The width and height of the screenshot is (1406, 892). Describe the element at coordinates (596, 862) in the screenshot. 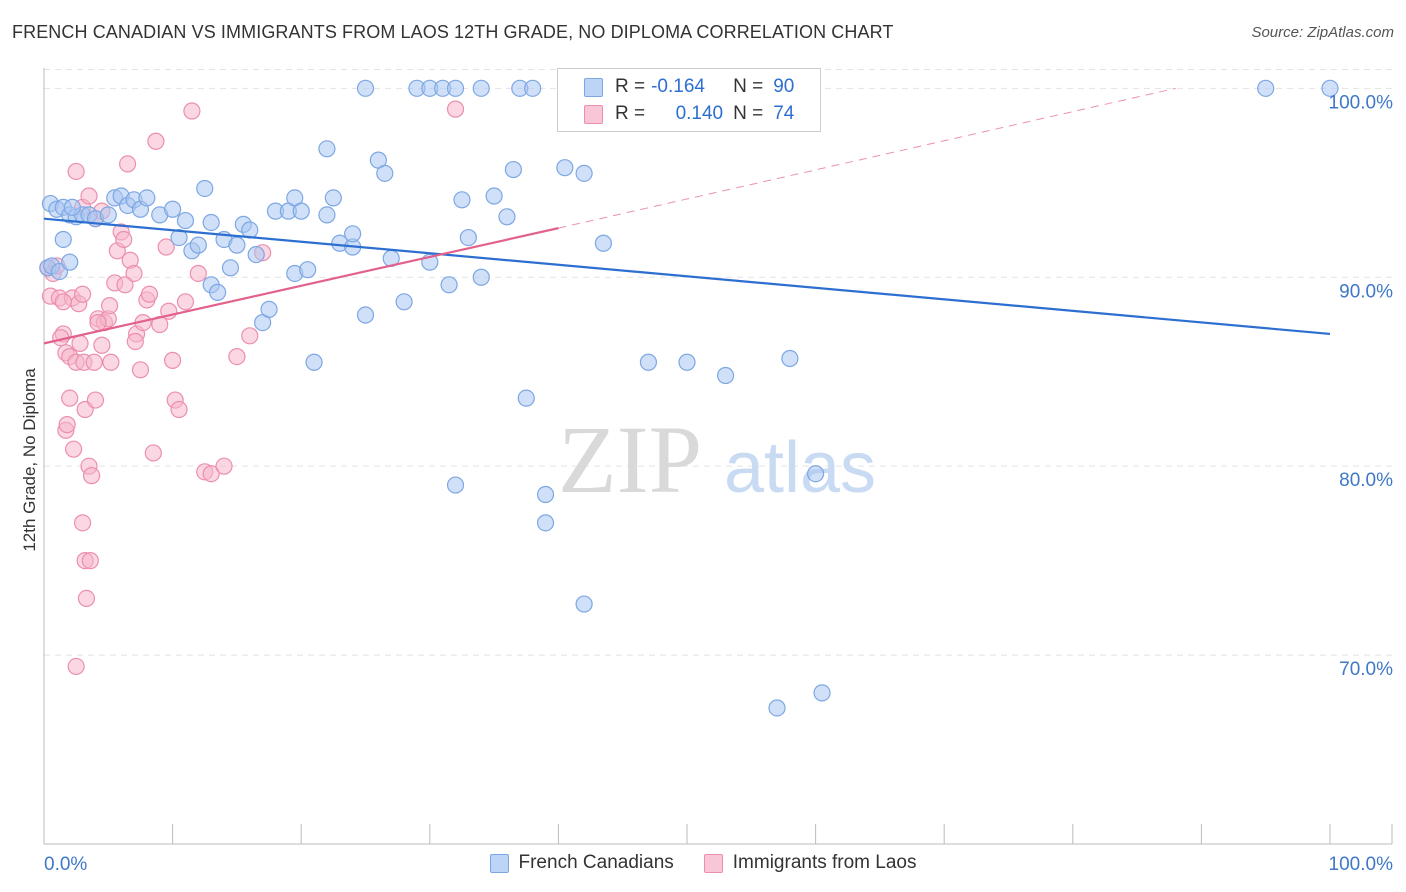

I see `legend-label-french-canadians: French Canadians` at that location.